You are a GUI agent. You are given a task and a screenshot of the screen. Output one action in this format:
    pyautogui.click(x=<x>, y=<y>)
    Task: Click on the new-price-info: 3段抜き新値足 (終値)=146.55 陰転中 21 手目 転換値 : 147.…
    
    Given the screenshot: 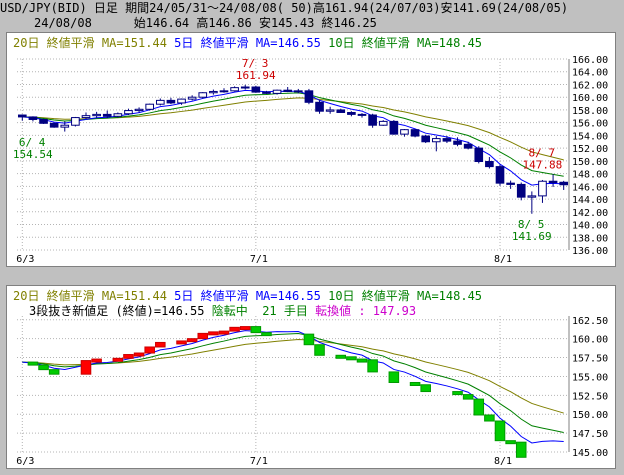 What is the action you would take?
    pyautogui.click(x=222, y=311)
    